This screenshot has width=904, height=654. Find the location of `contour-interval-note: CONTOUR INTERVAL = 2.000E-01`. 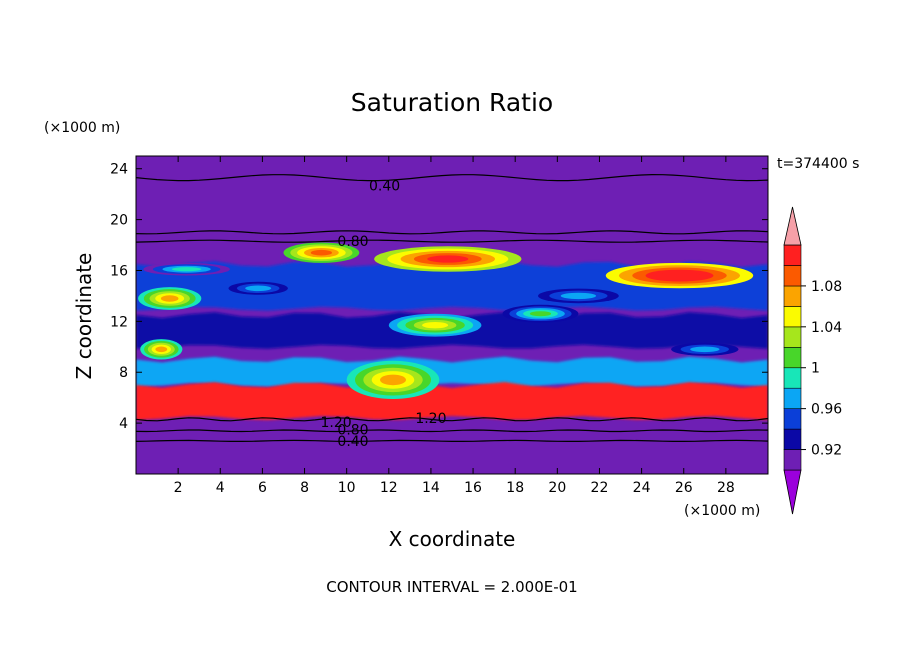

contour-interval-note: CONTOUR INTERVAL = 2.000E-01 is located at coordinates (452, 587).